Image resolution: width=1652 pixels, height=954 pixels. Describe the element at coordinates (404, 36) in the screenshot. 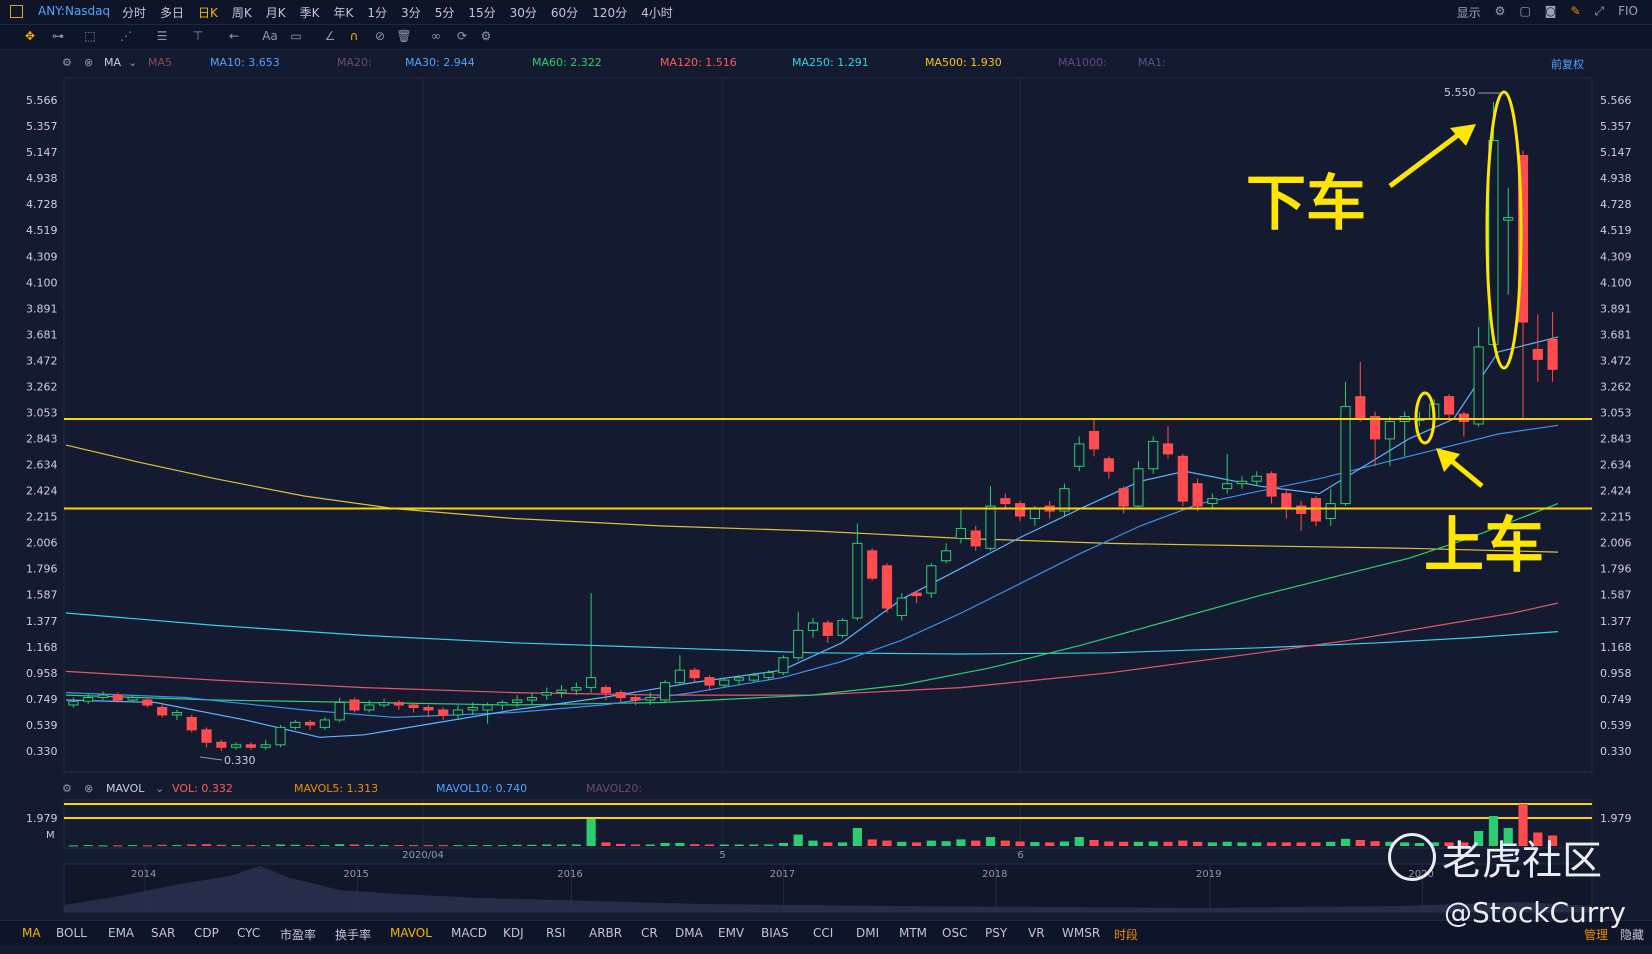

I see `trash-icon: 🗑` at that location.